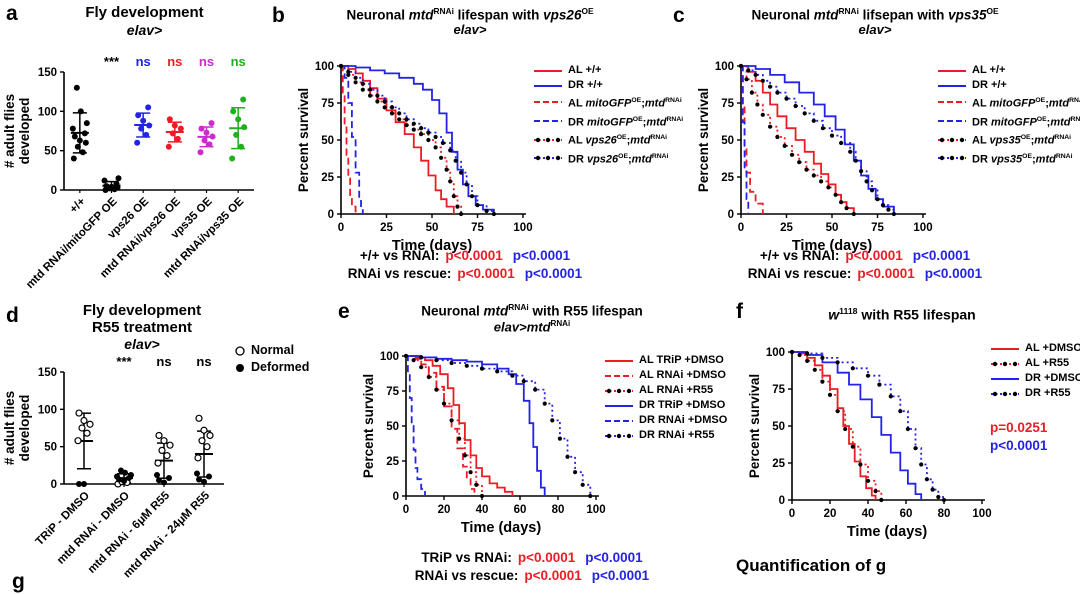 The image size is (1080, 594). Describe the element at coordinates (1035, 348) in the screenshot. I see `legend-item: AL +DMSO` at that location.